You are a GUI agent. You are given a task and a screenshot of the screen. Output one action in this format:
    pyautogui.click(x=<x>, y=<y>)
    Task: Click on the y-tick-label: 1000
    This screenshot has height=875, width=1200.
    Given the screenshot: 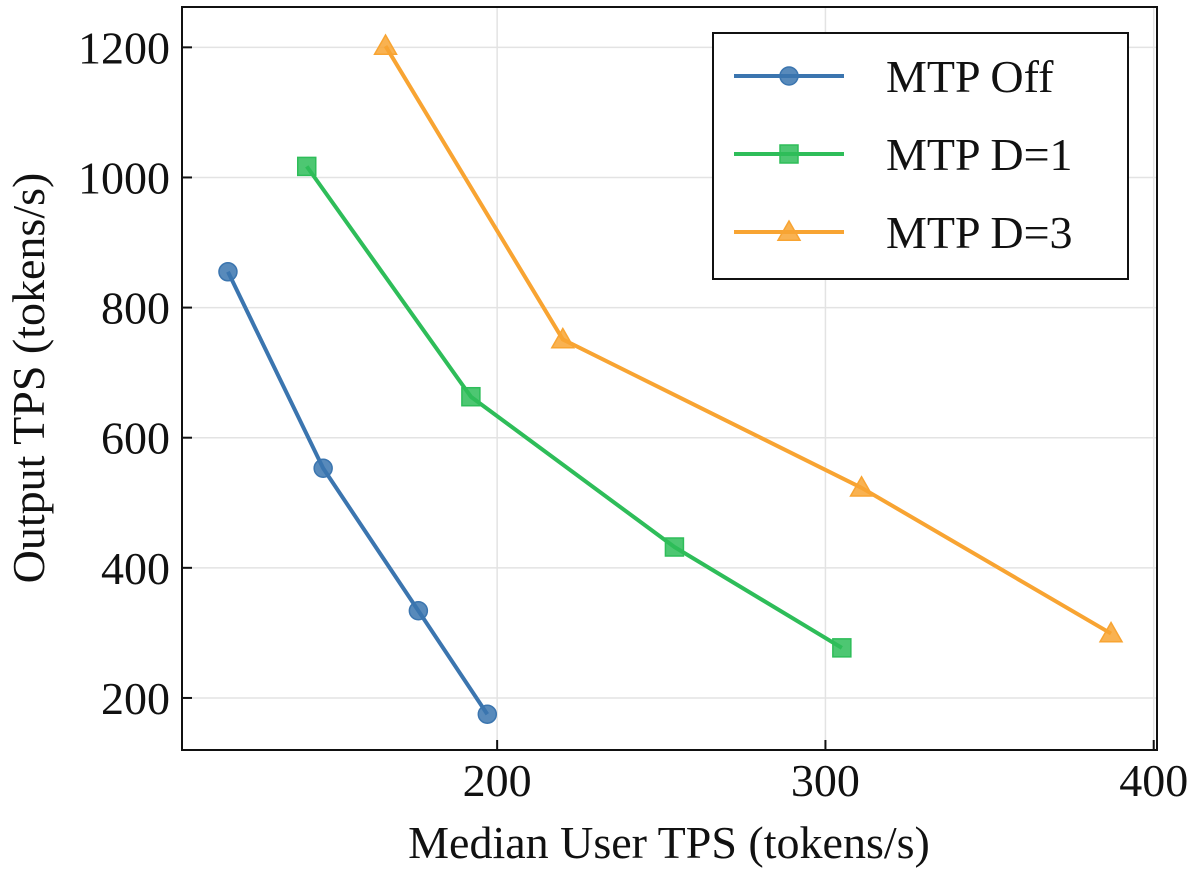 What is the action you would take?
    pyautogui.click(x=124, y=177)
    